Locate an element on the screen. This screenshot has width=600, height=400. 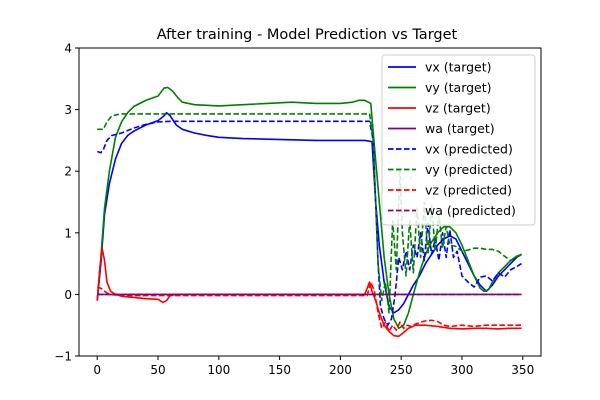
x-tick-label: 0 is located at coordinates (97, 370).